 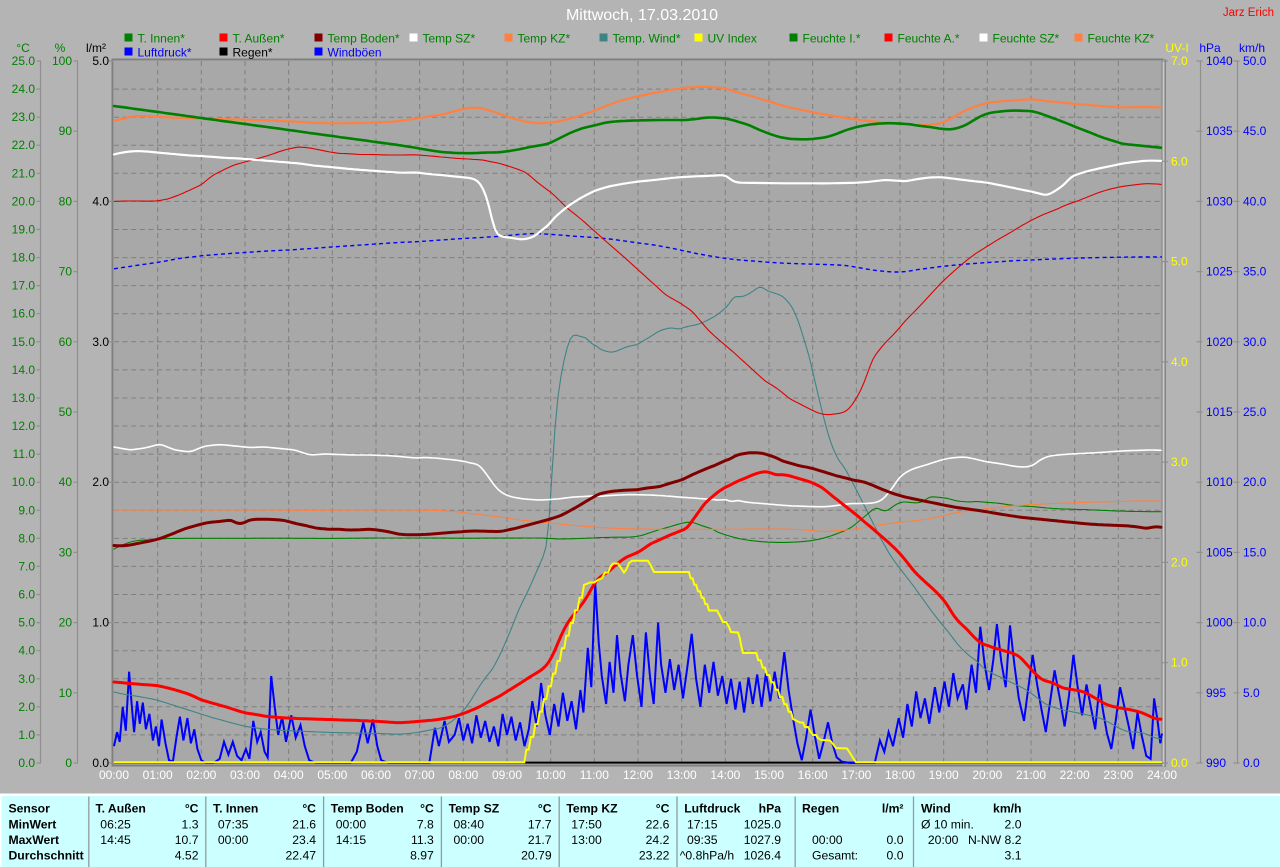 I want to click on svg-text: 4.52, so click(x=187, y=856).